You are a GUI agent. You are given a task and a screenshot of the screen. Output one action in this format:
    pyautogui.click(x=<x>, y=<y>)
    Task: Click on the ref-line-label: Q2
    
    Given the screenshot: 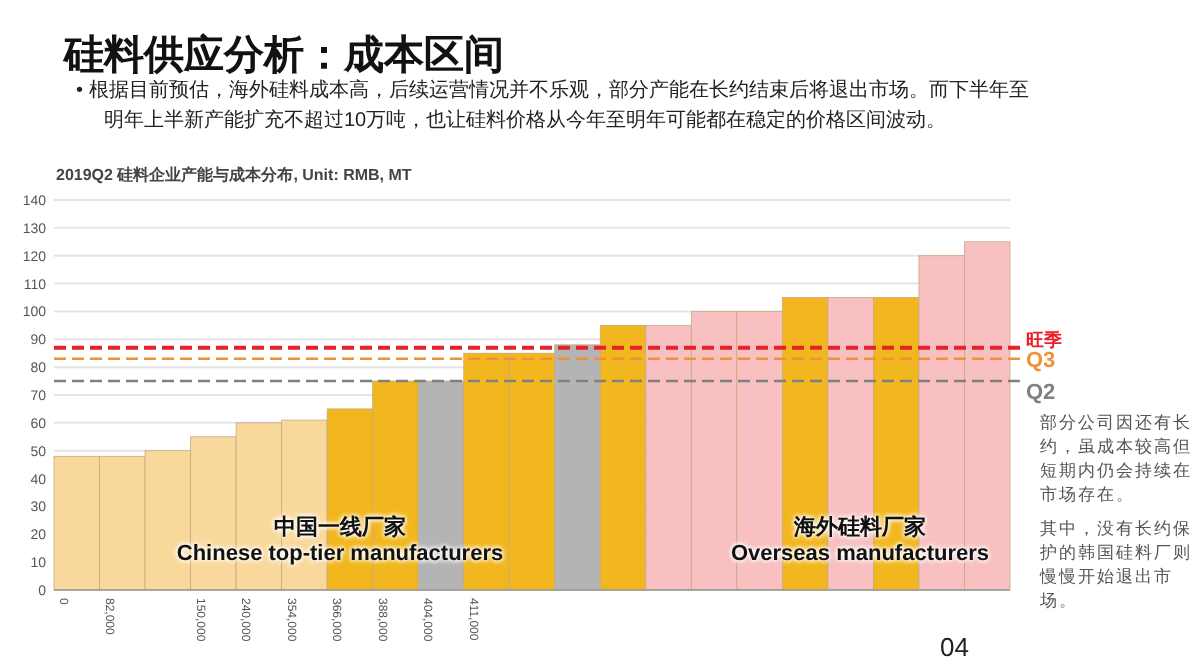 What is the action you would take?
    pyautogui.click(x=1041, y=393)
    